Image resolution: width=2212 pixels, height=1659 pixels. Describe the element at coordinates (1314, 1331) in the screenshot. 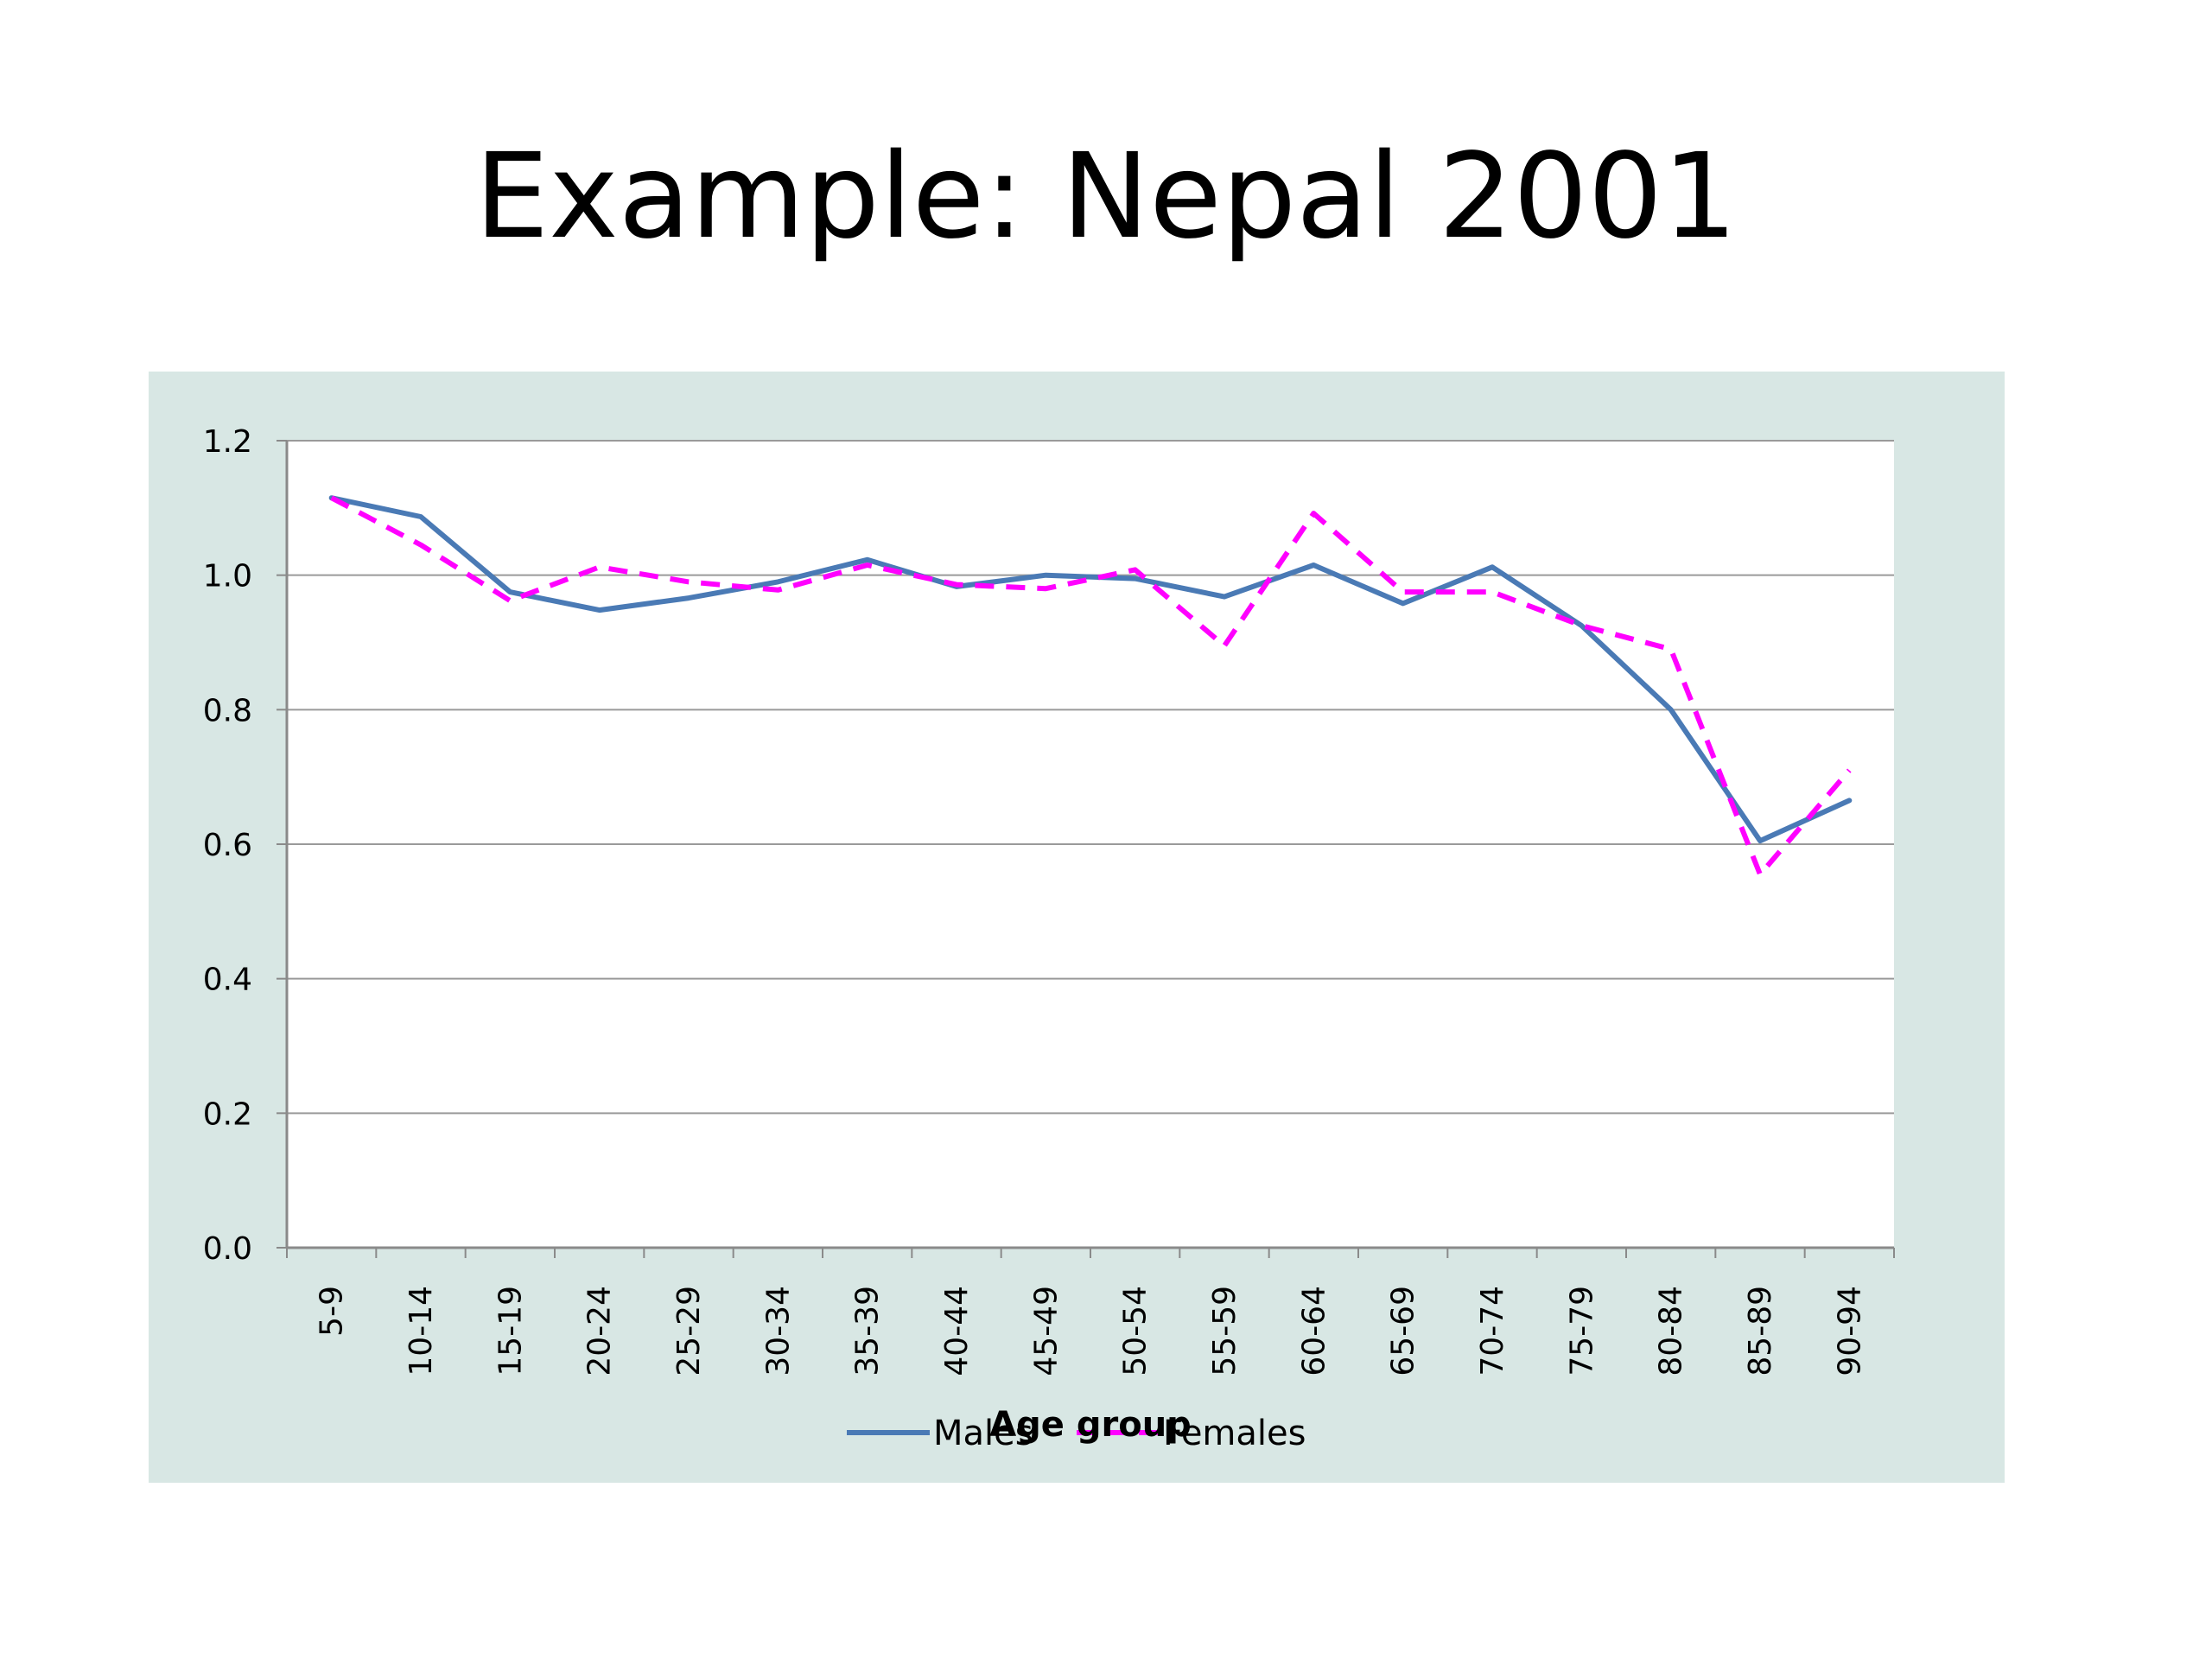

I see `x-tick-label: 60-64` at that location.